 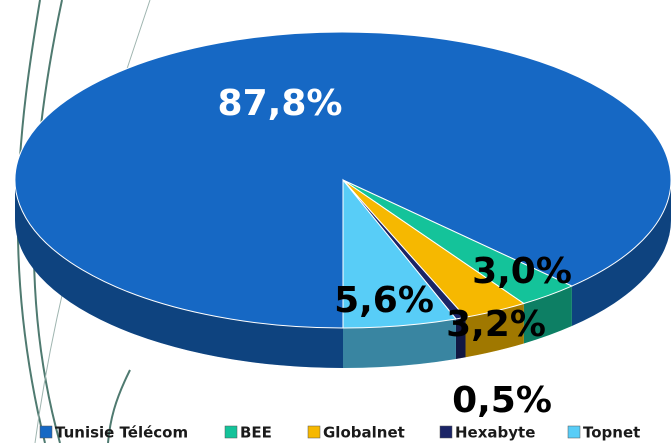 I want to click on legend-label: Globalnet, so click(x=364, y=433).